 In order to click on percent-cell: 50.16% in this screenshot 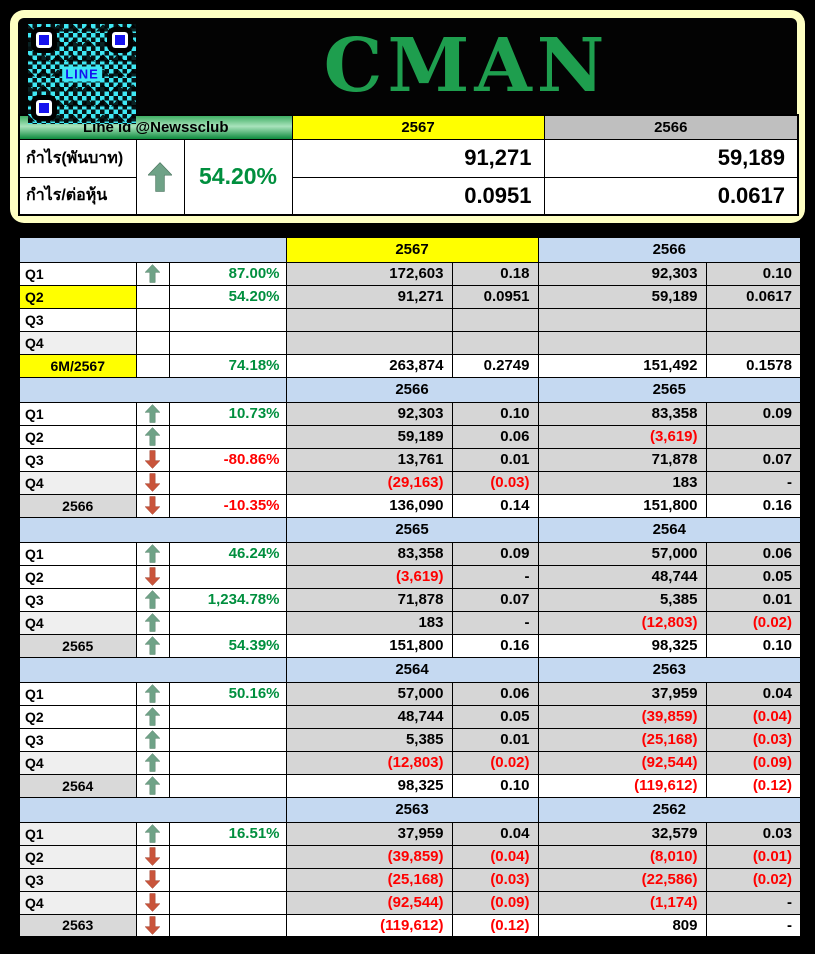, I will do `click(227, 693)`.